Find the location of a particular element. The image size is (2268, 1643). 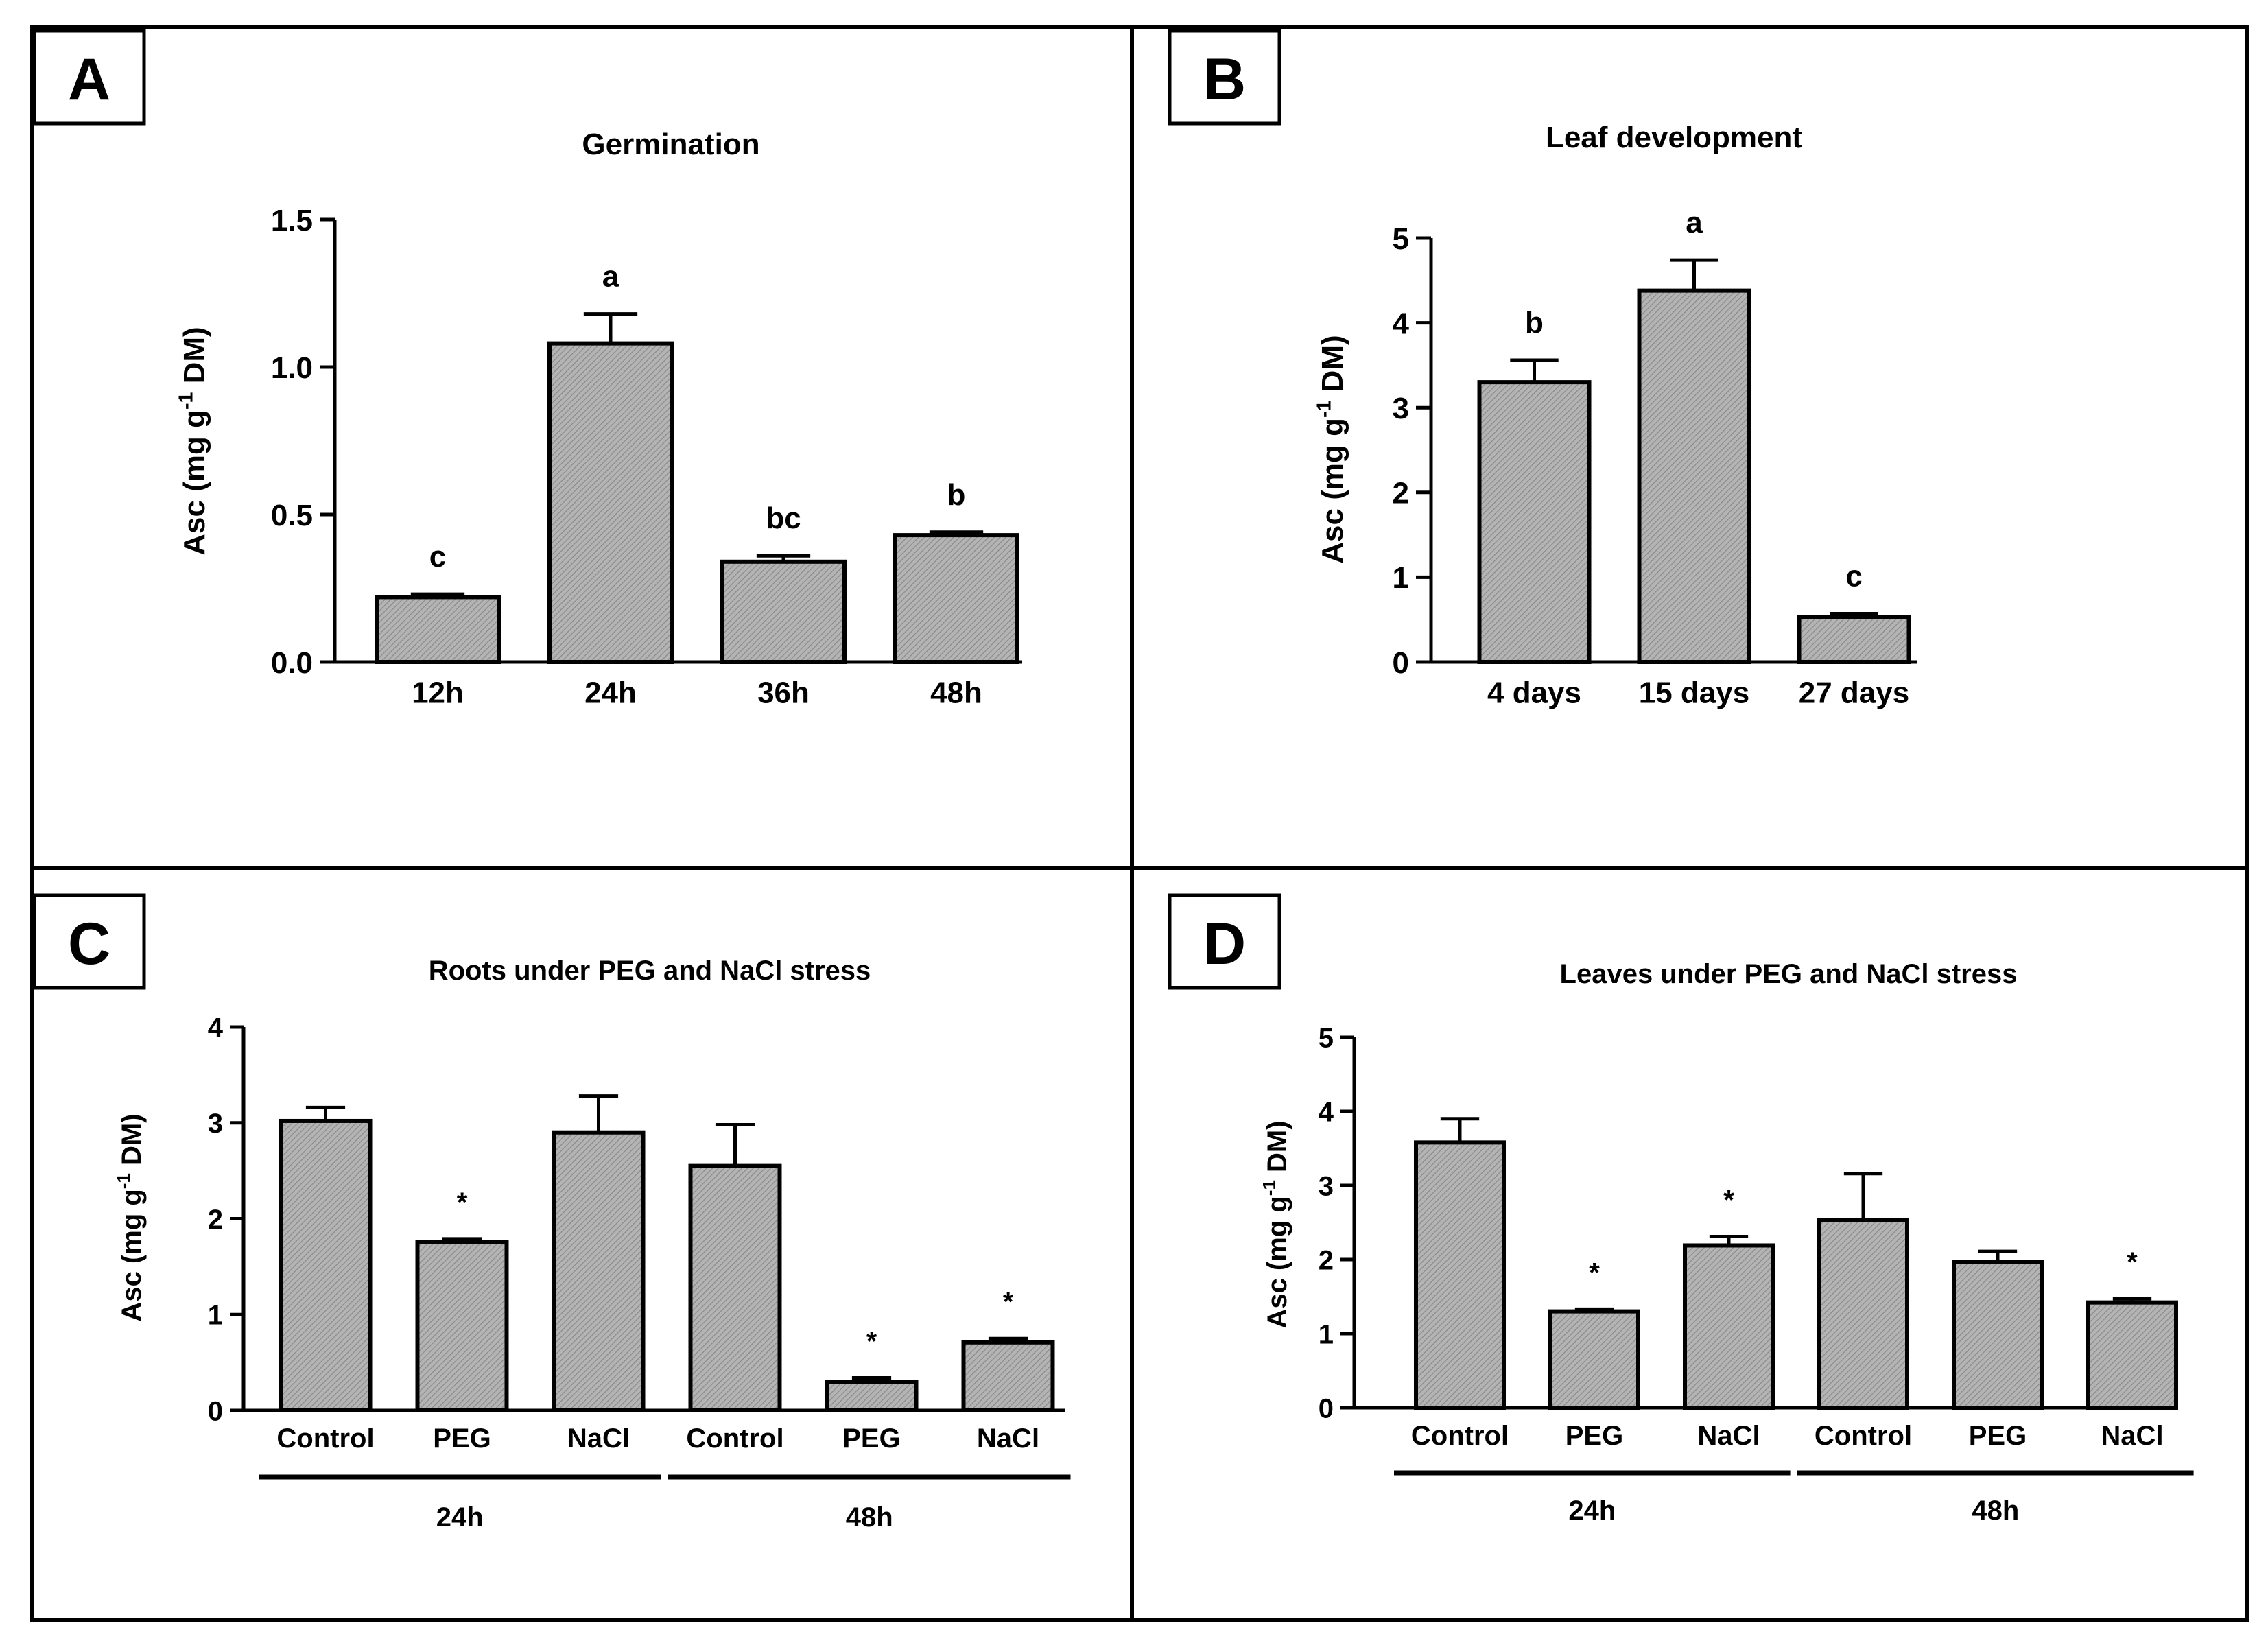

panel-letter: A is located at coordinates (89, 80).